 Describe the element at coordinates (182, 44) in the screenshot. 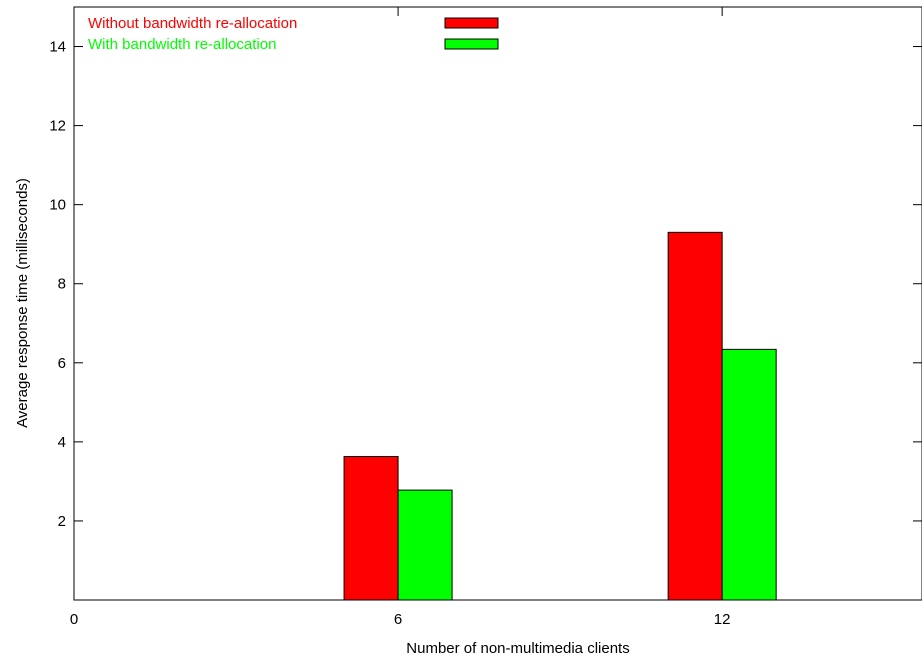

I see `legend-label: With bandwidth re-allocation` at that location.